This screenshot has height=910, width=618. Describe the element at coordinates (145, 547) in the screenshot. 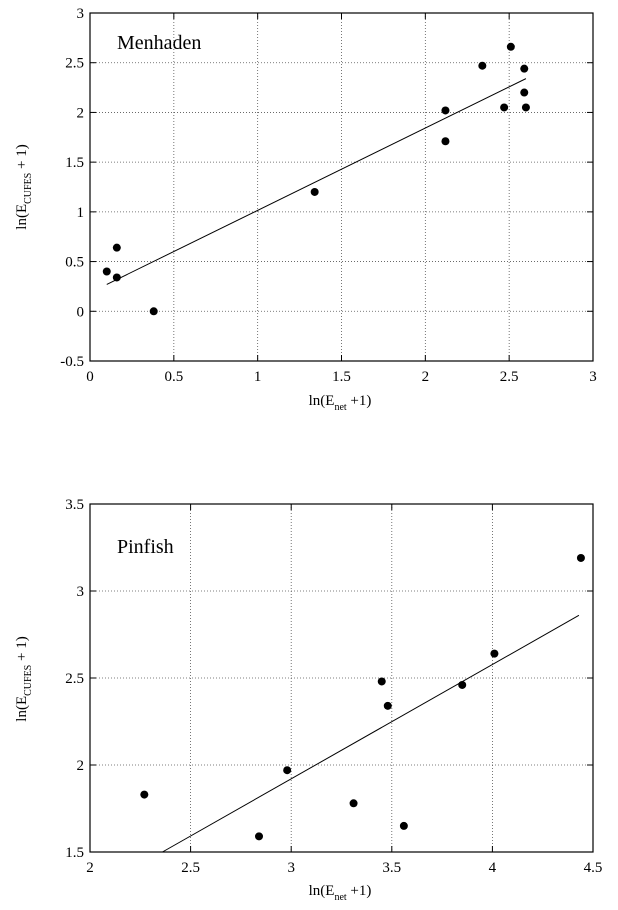

I see `panel-label-pinfish: Pinfish` at that location.